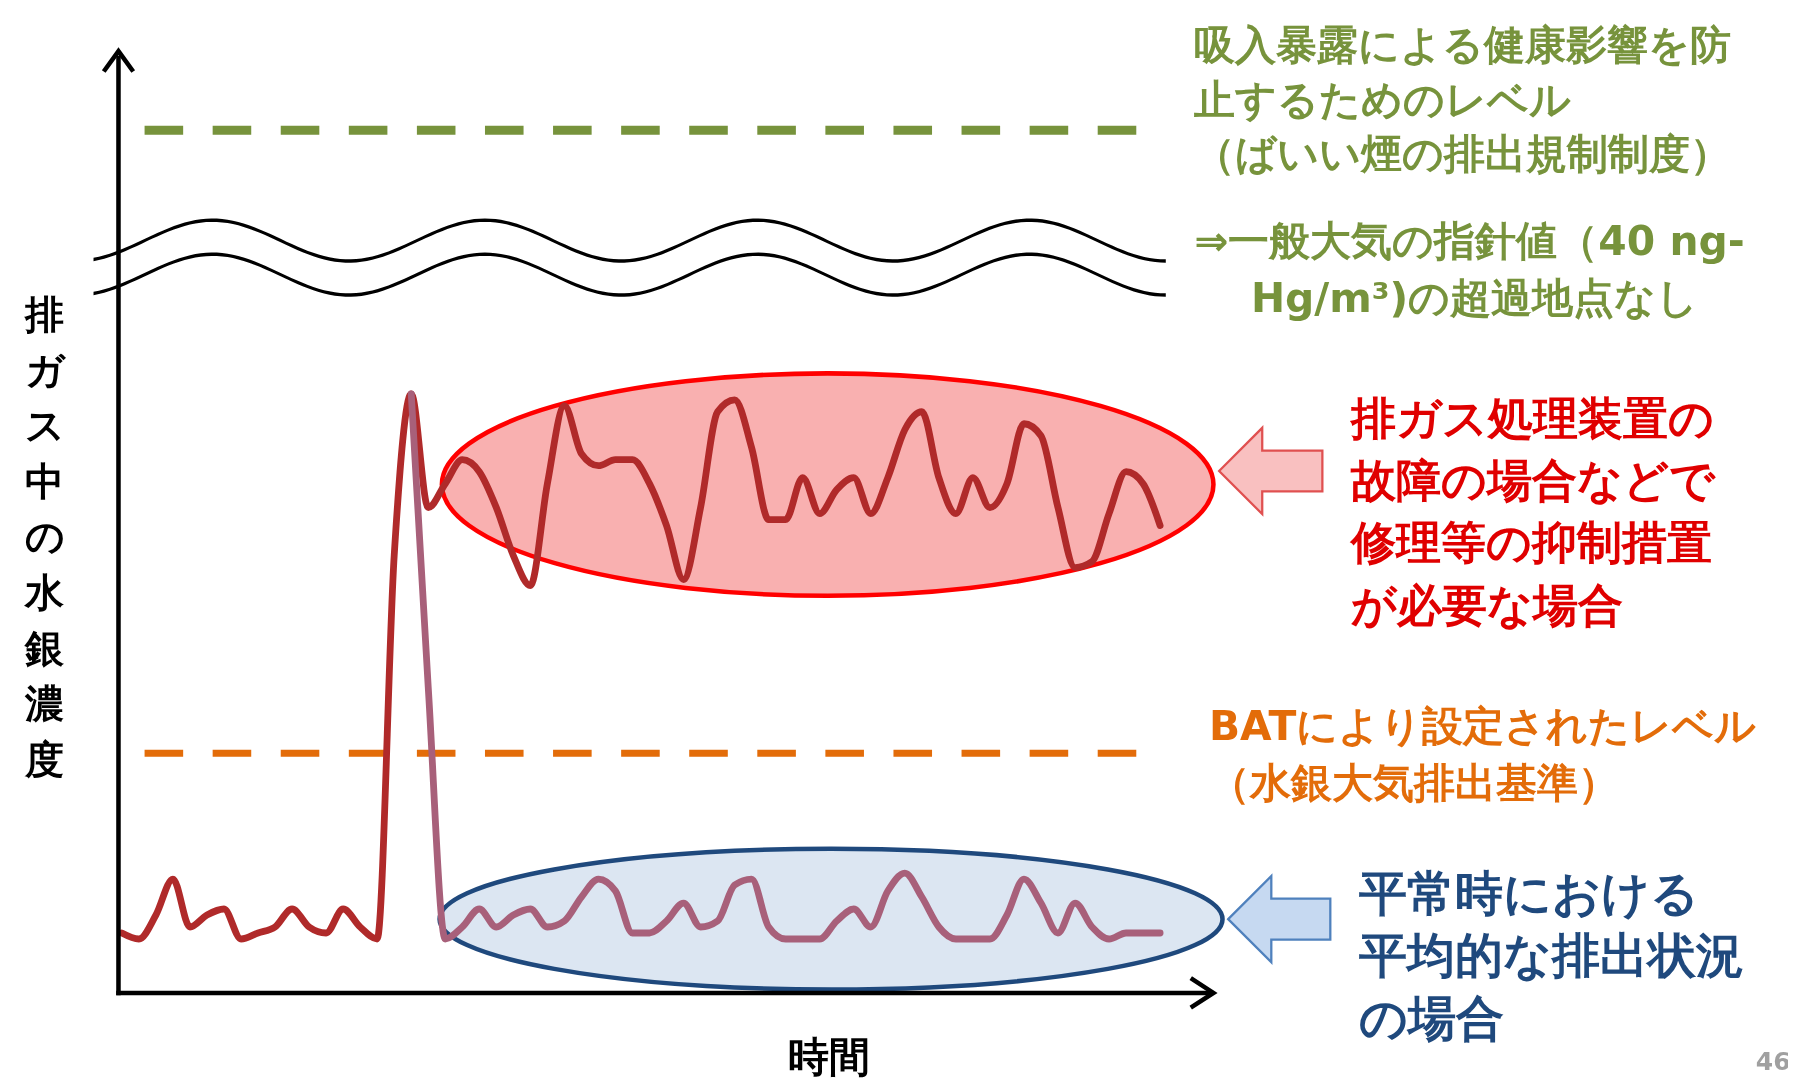 This screenshot has height=1087, width=1808. What do you see at coordinates (1550, 956) in the screenshot?
I see `text: 平常時における平均的な排出状況の場合` at bounding box center [1550, 956].